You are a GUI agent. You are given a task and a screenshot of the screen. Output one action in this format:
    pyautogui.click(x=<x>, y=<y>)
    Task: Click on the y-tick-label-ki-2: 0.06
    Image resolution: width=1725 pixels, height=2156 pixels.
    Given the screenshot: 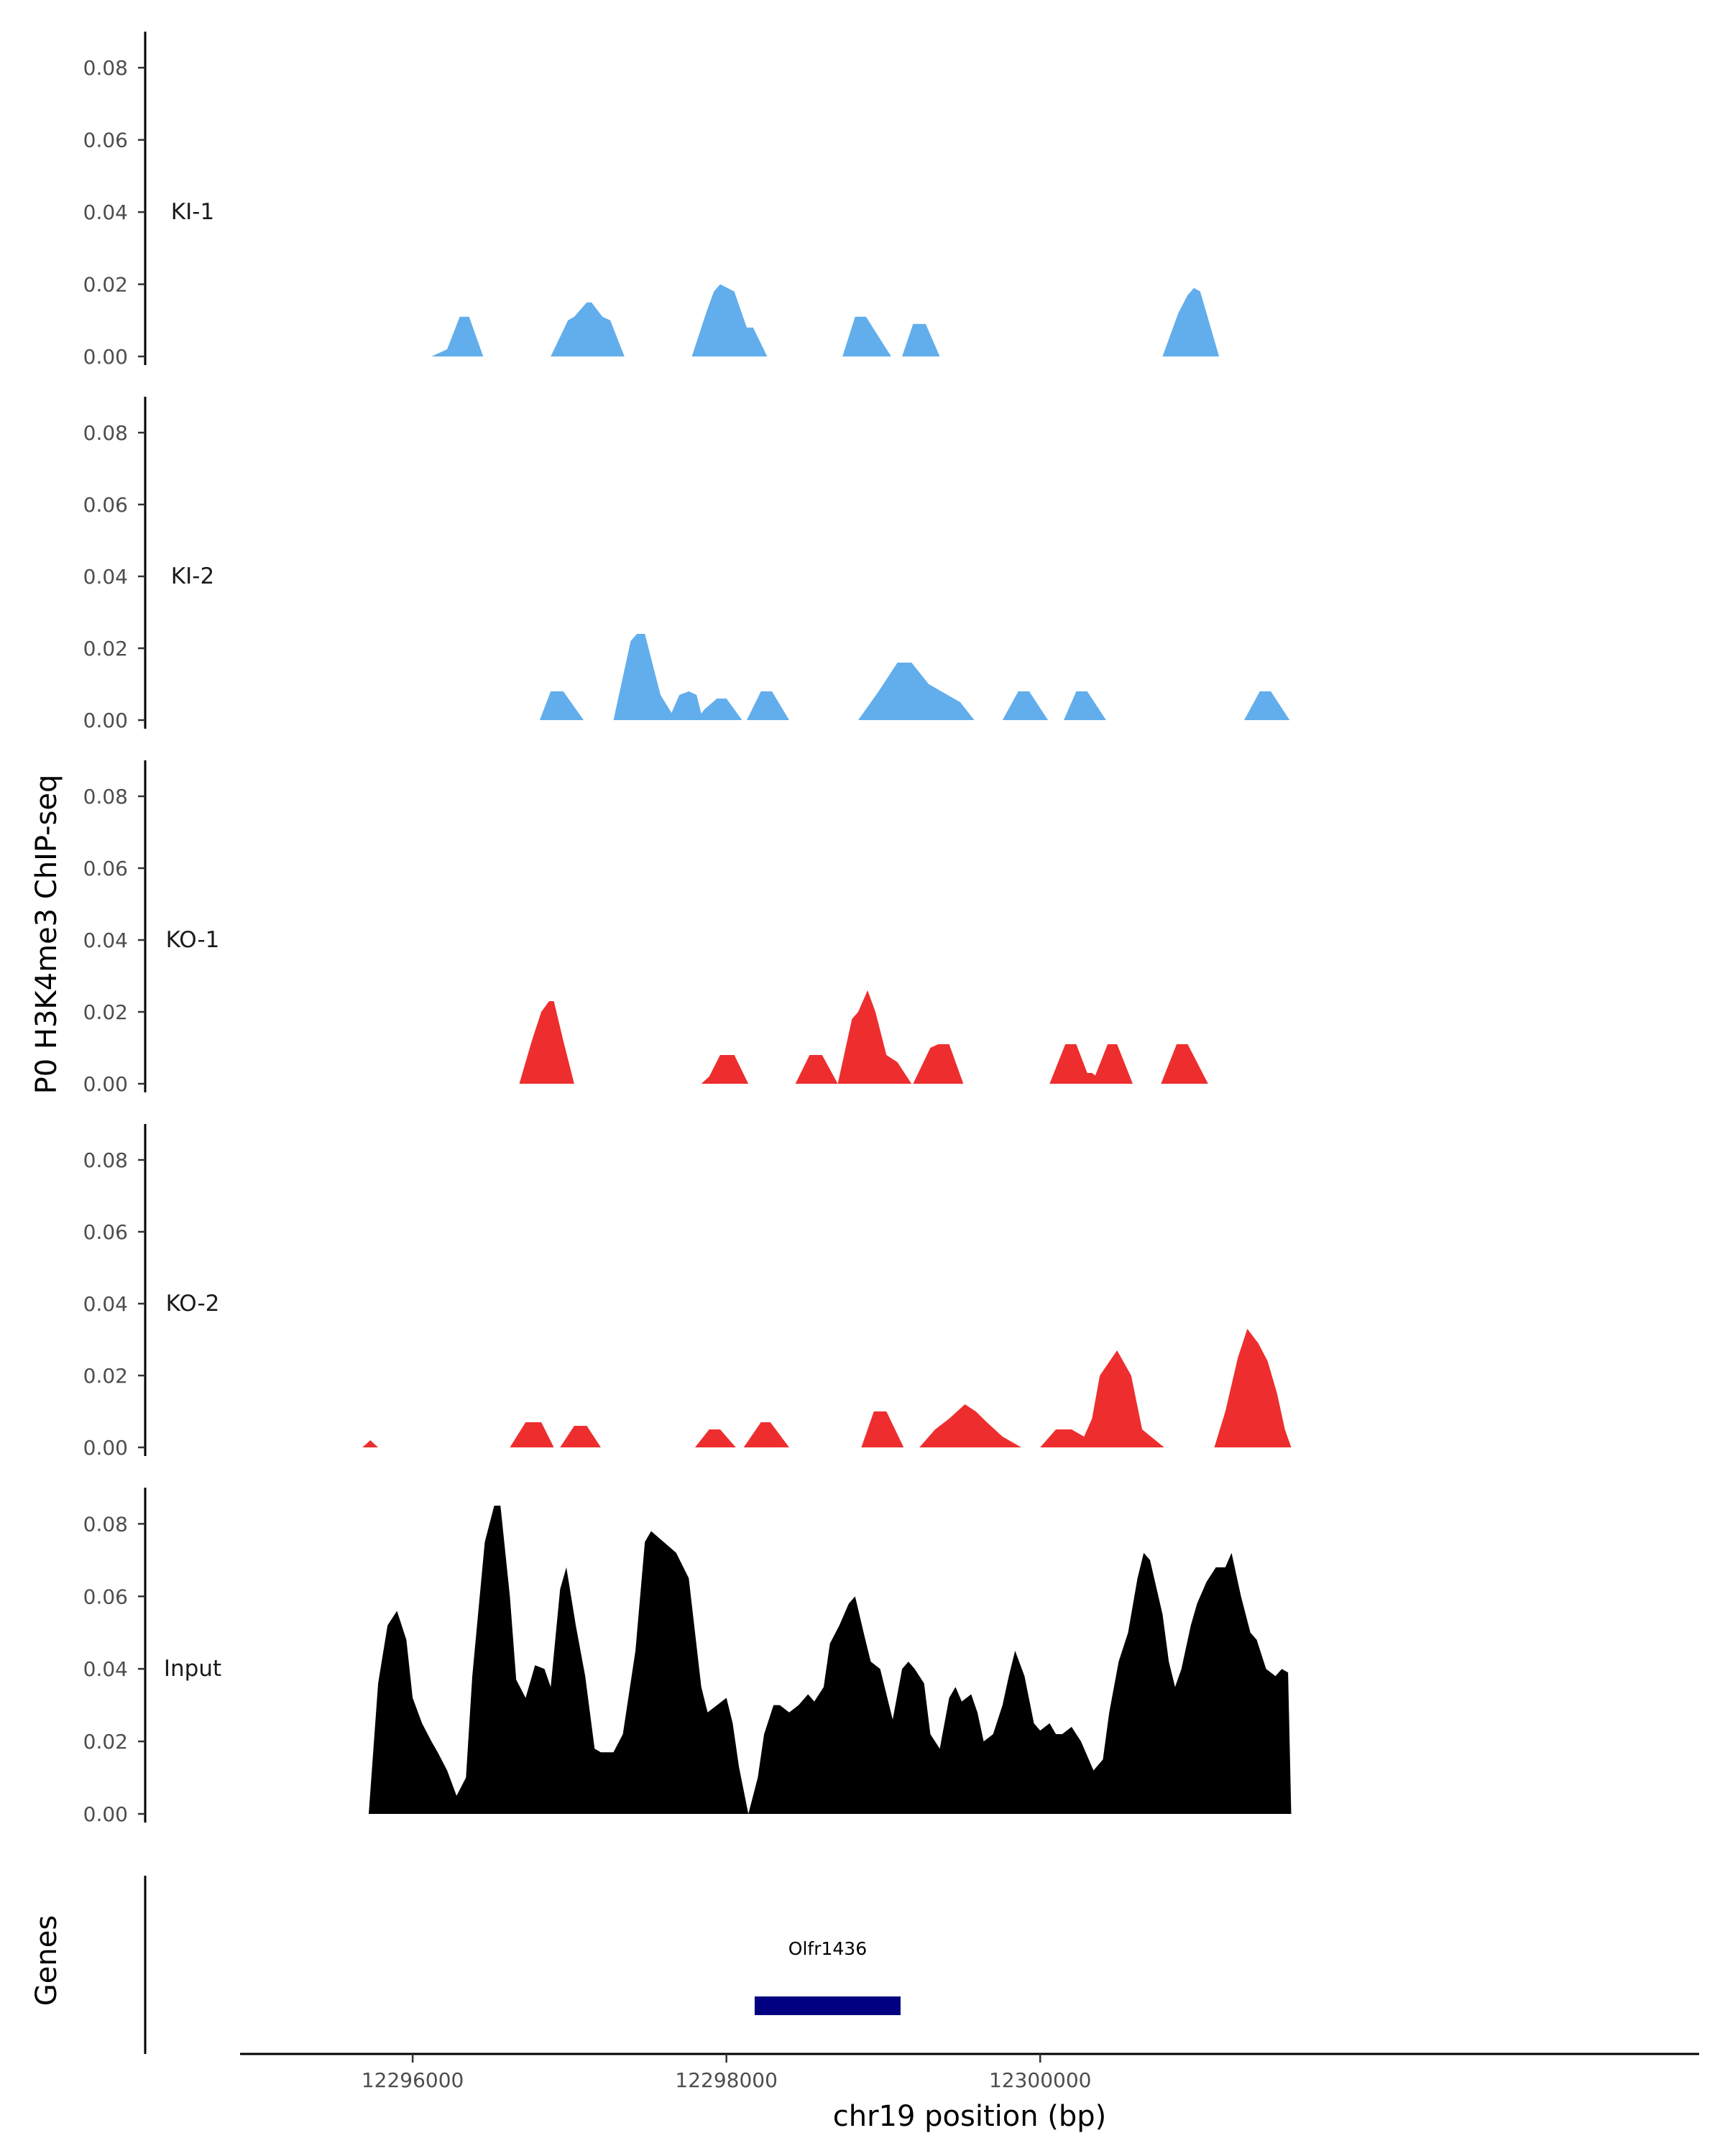 What is the action you would take?
    pyautogui.click(x=105, y=505)
    